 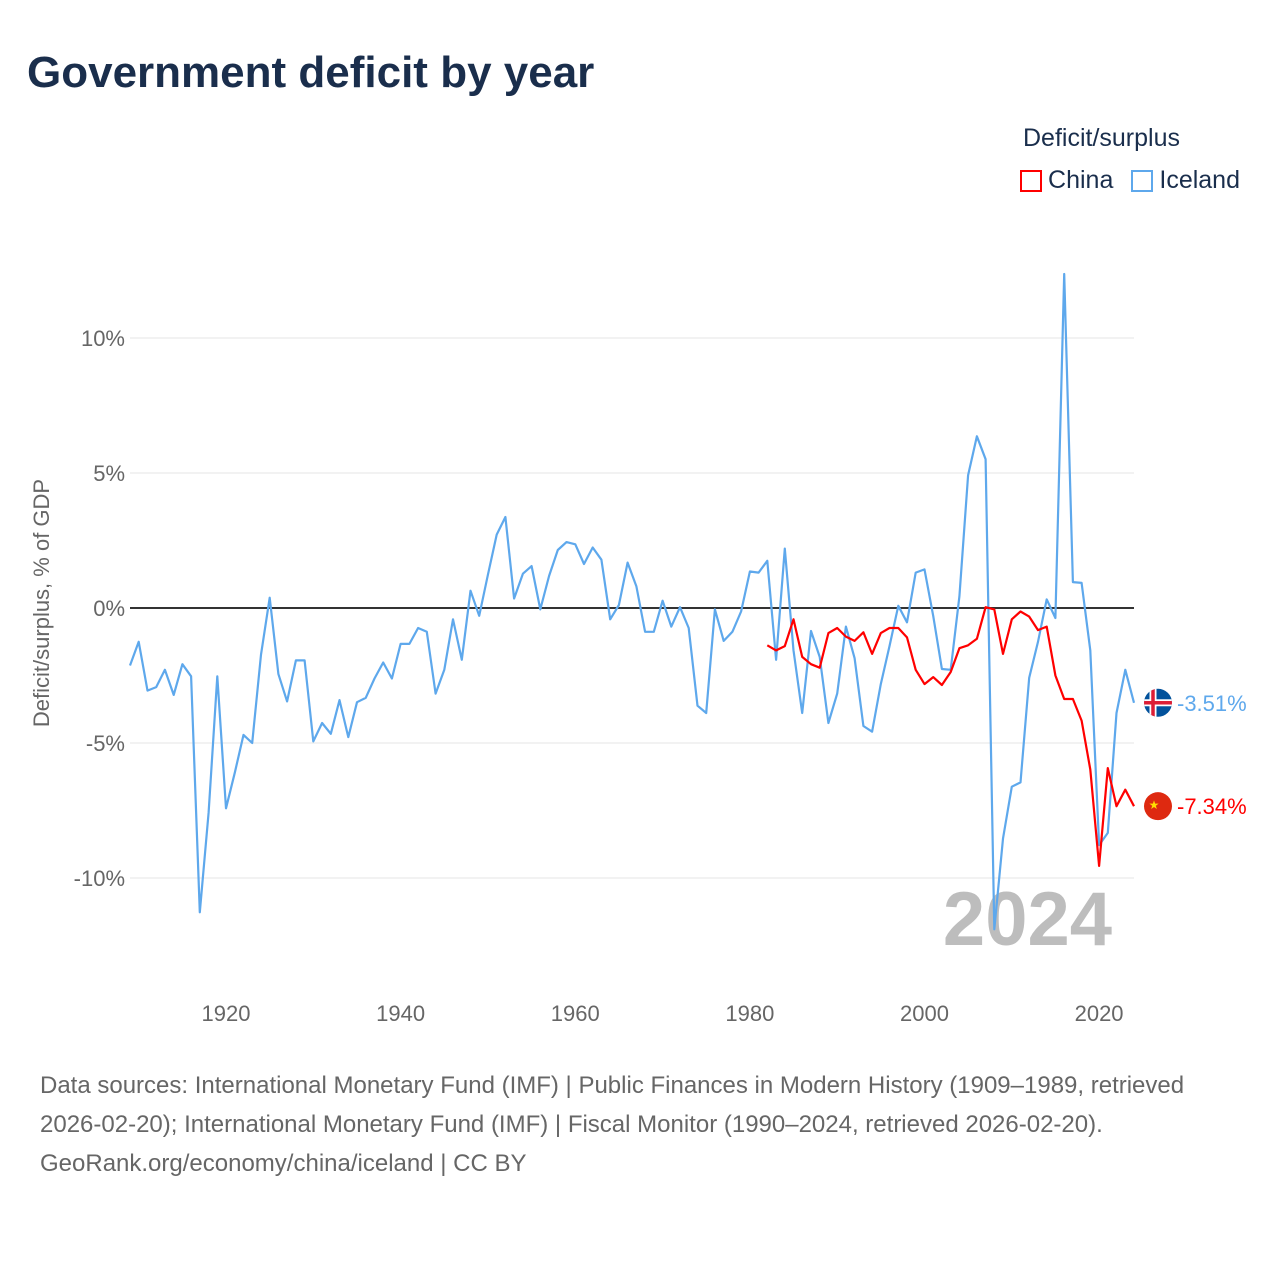 I want to click on legend-label-iceland: Iceland, so click(x=1199, y=180).